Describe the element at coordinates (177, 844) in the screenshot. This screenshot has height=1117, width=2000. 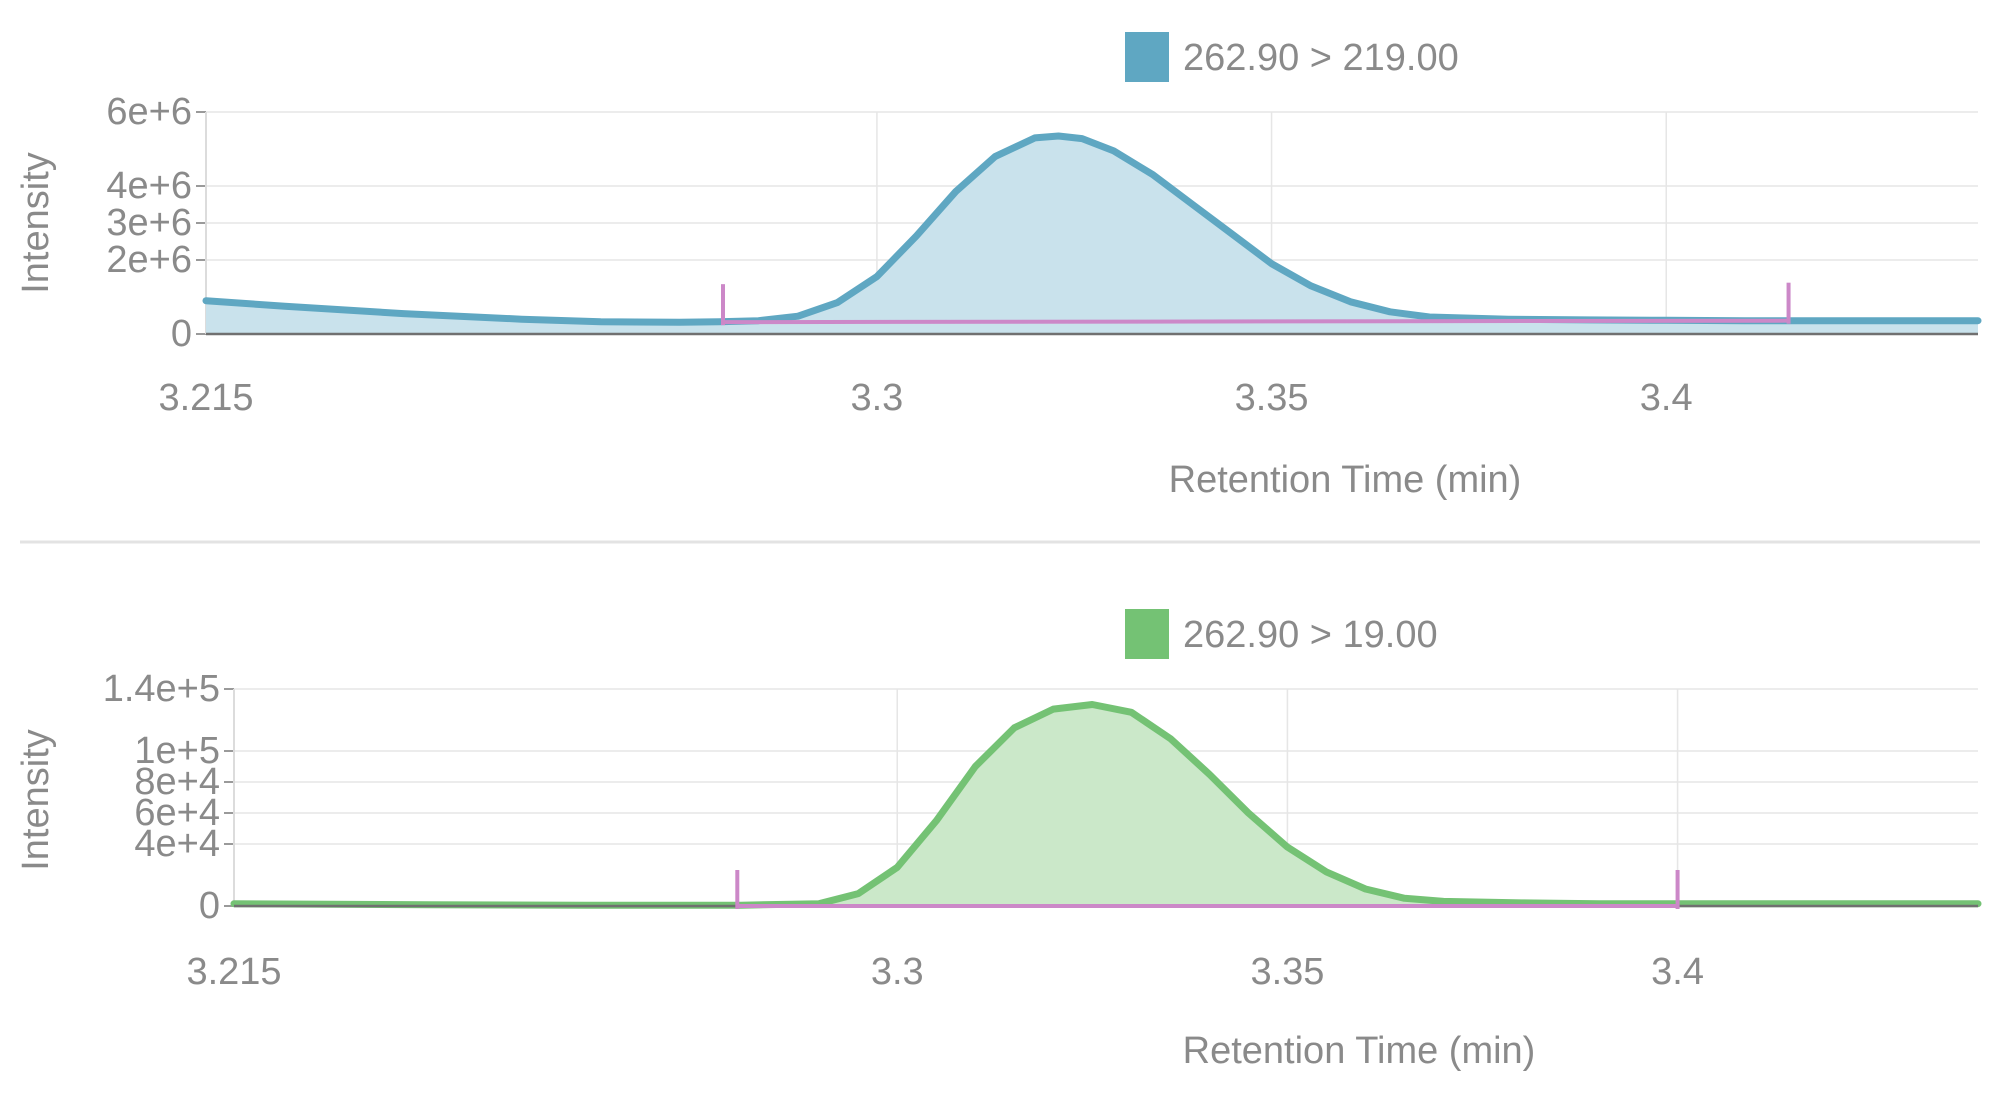
I see `y-tick-label: 4e+4` at that location.